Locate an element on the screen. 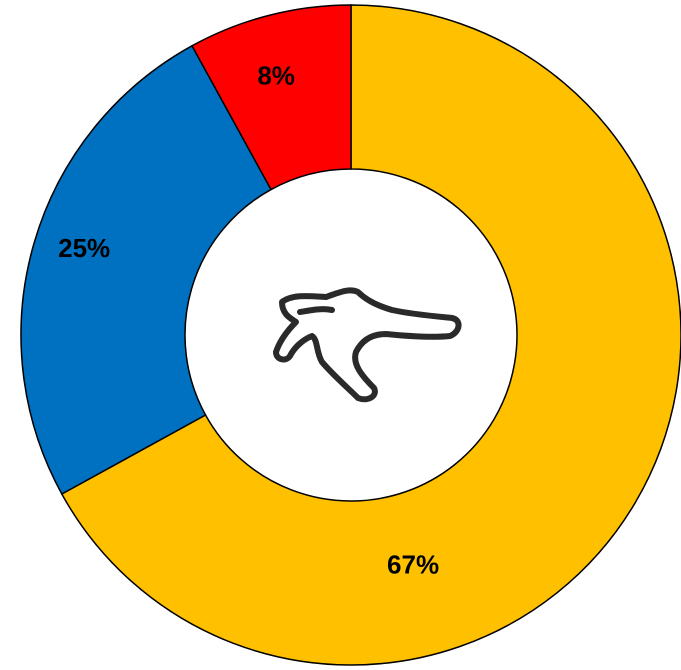 This screenshot has width=681, height=670. data-label: 25% is located at coordinates (84, 248).